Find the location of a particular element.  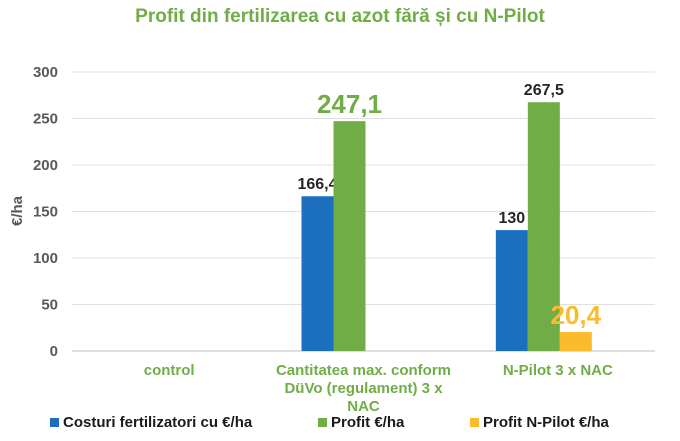

legend-label: Costuri fertilizatori cu €/ha is located at coordinates (158, 422).